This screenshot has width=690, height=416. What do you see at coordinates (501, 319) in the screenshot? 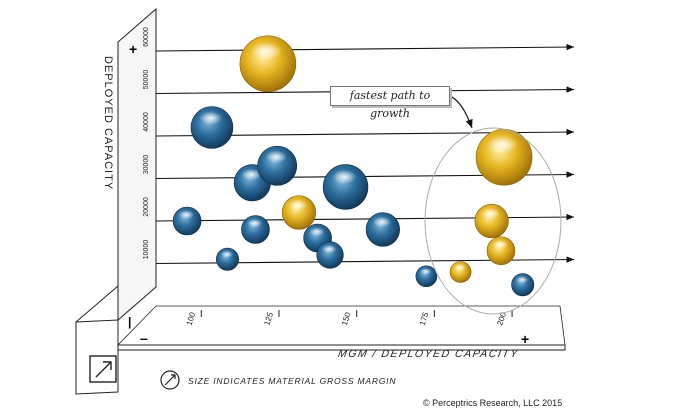
I see `x-tick-label: 200` at bounding box center [501, 319].